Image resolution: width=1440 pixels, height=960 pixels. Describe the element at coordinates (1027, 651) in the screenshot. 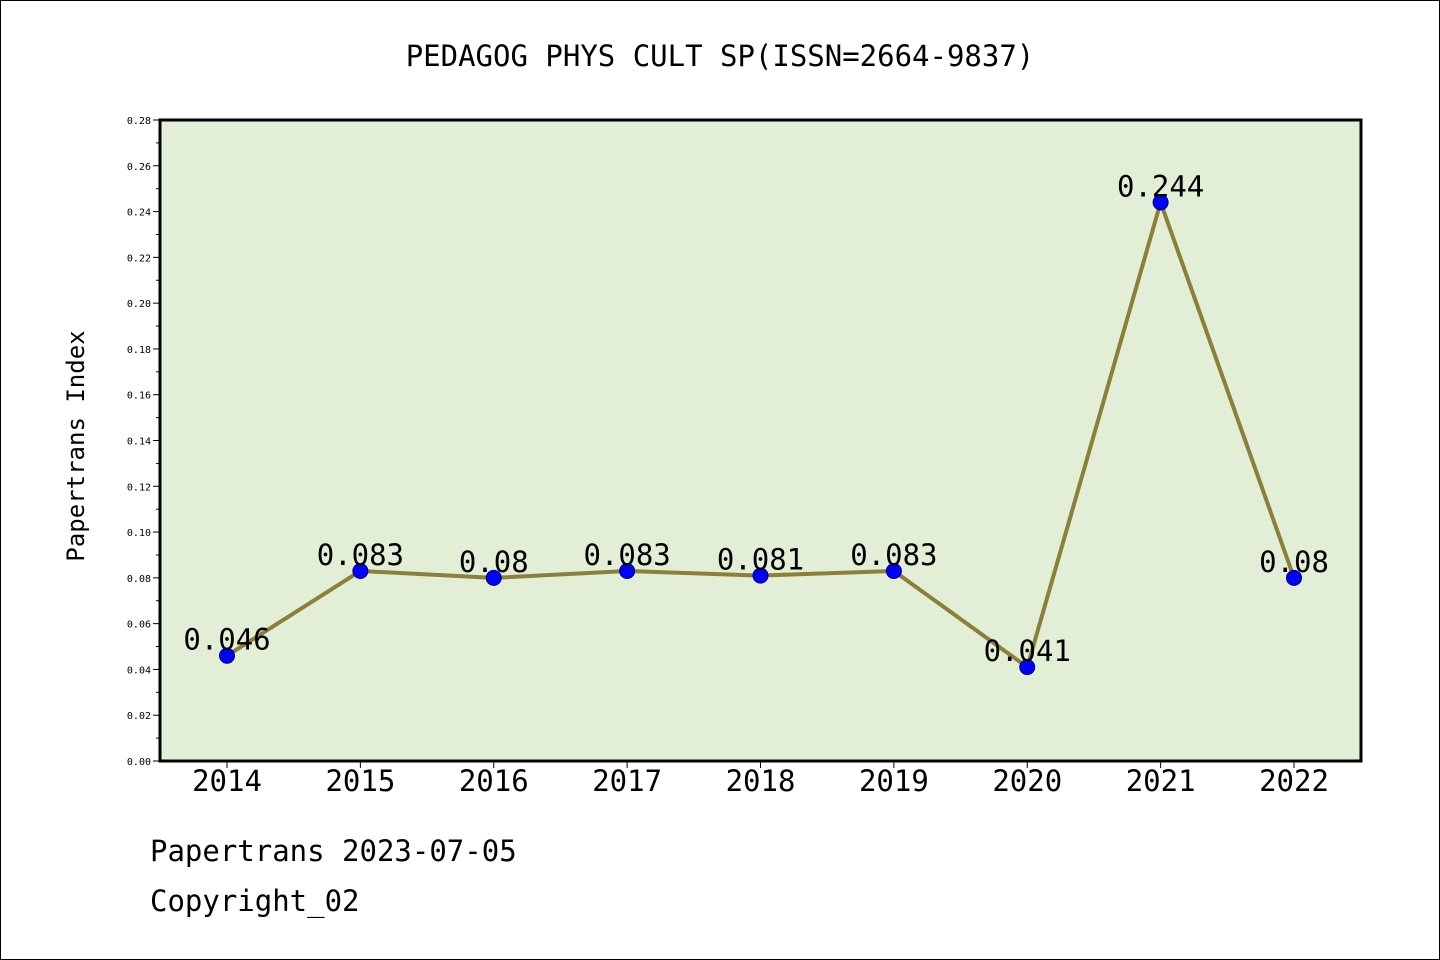

I see `data-label: 0.041` at that location.